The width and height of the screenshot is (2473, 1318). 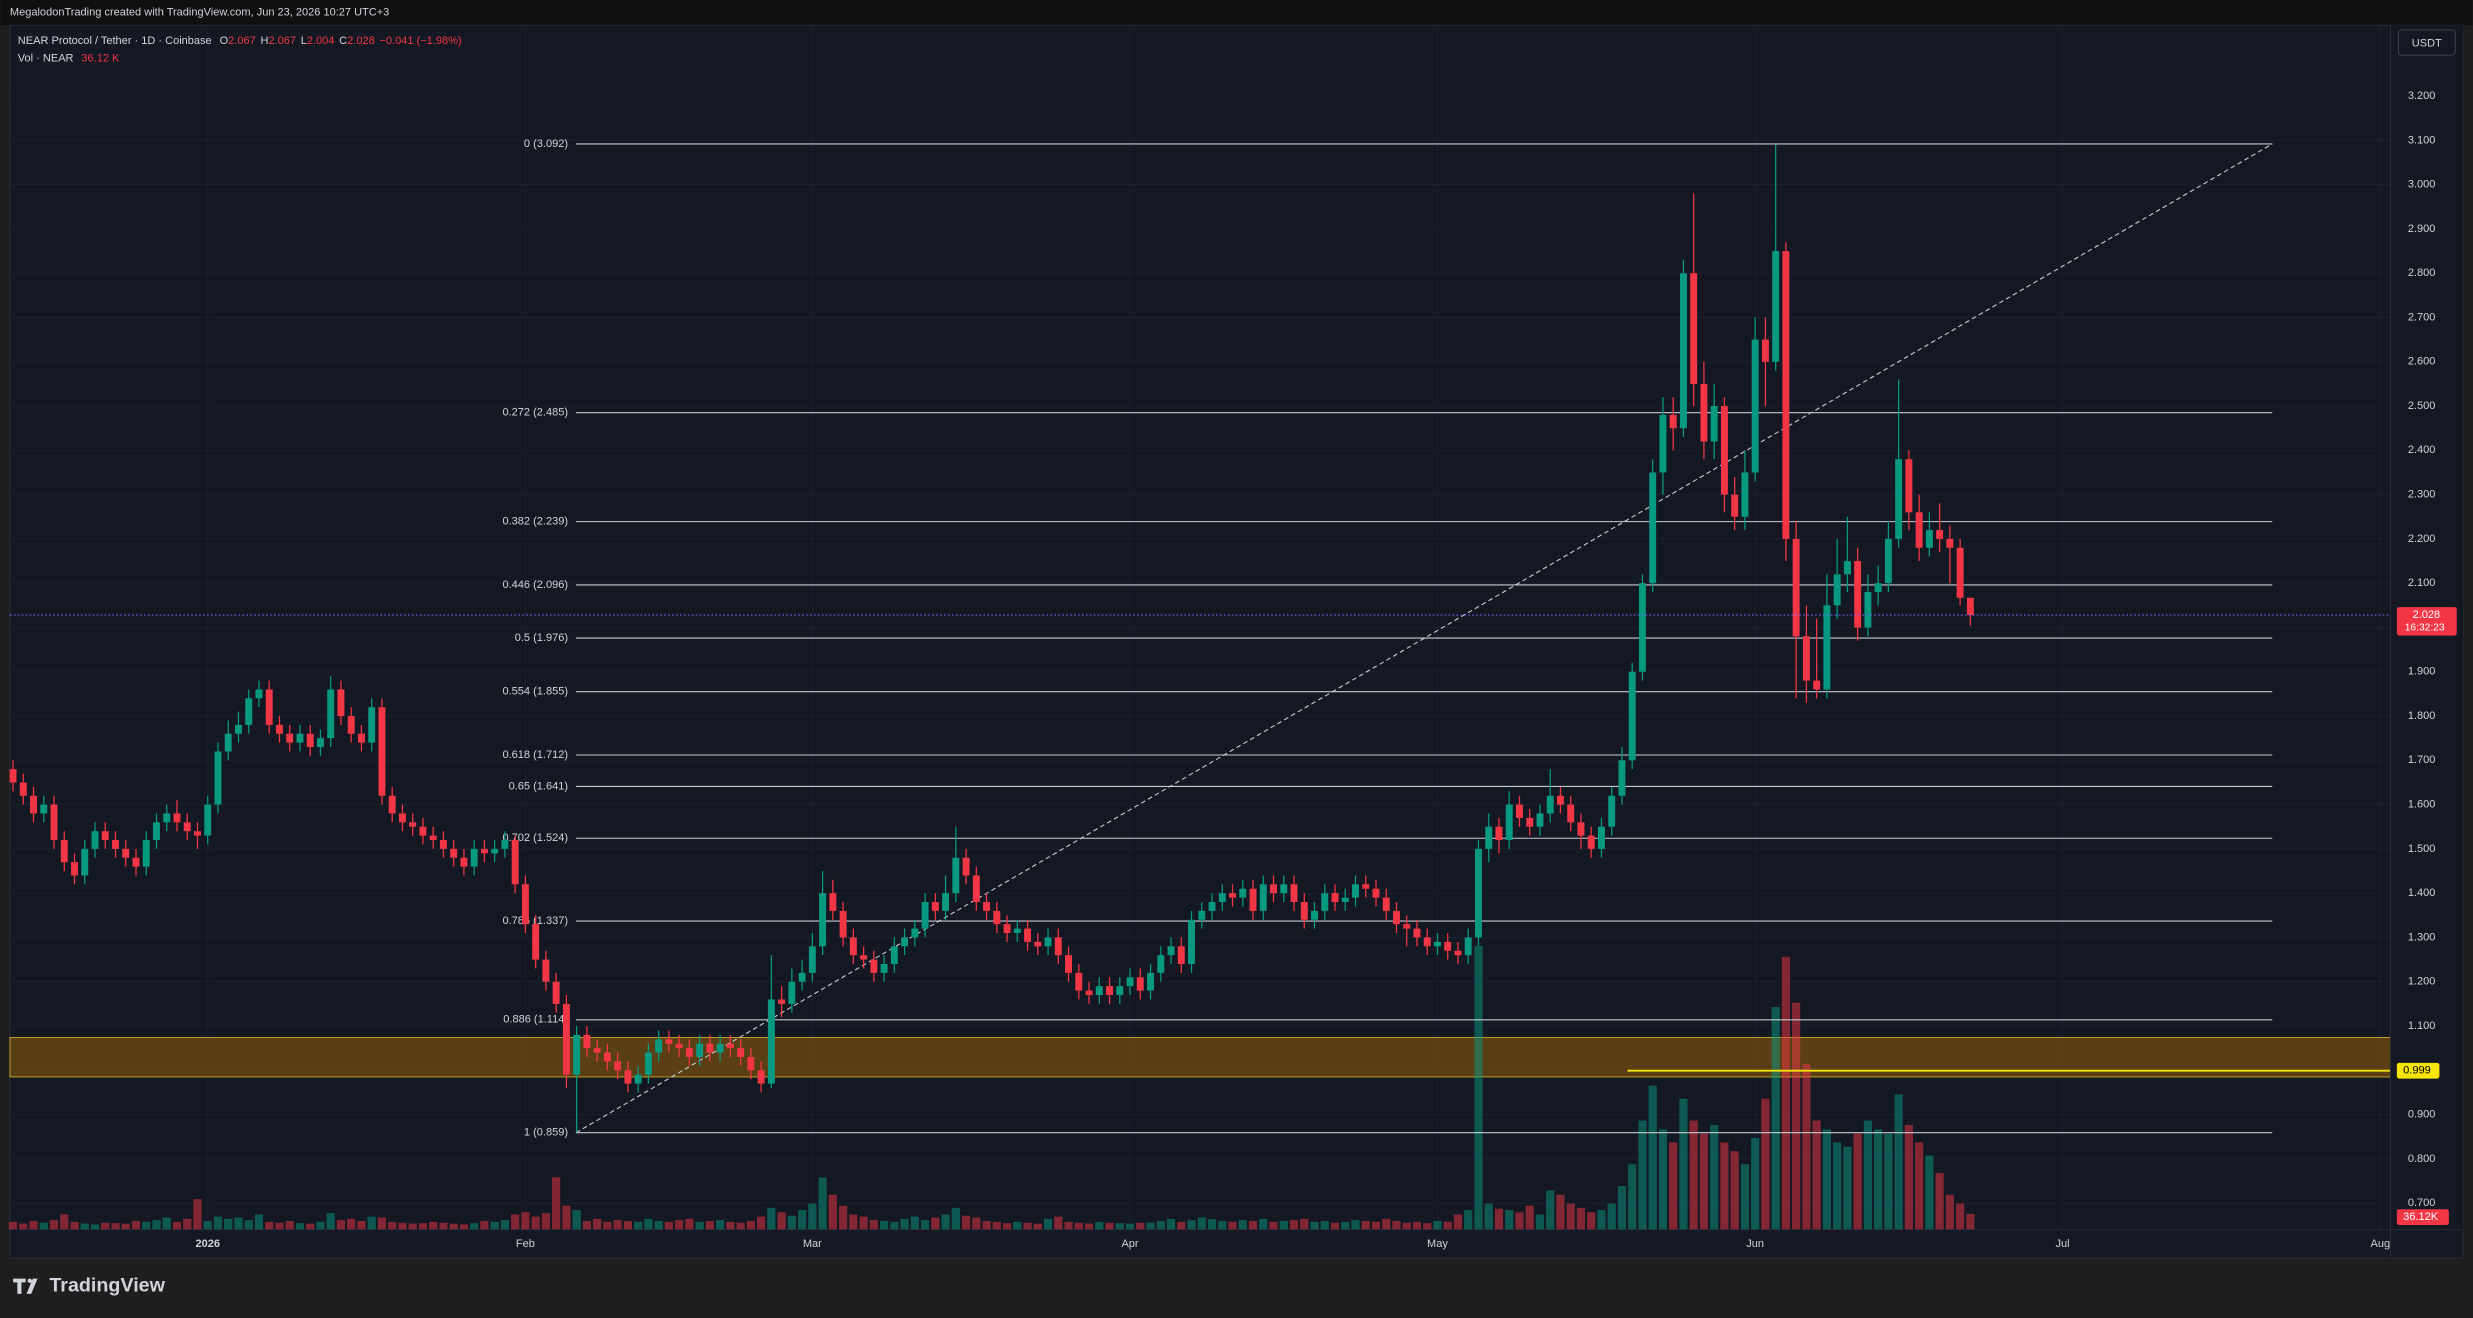 What do you see at coordinates (2422, 849) in the screenshot?
I see `y-tick-label: 1.500` at bounding box center [2422, 849].